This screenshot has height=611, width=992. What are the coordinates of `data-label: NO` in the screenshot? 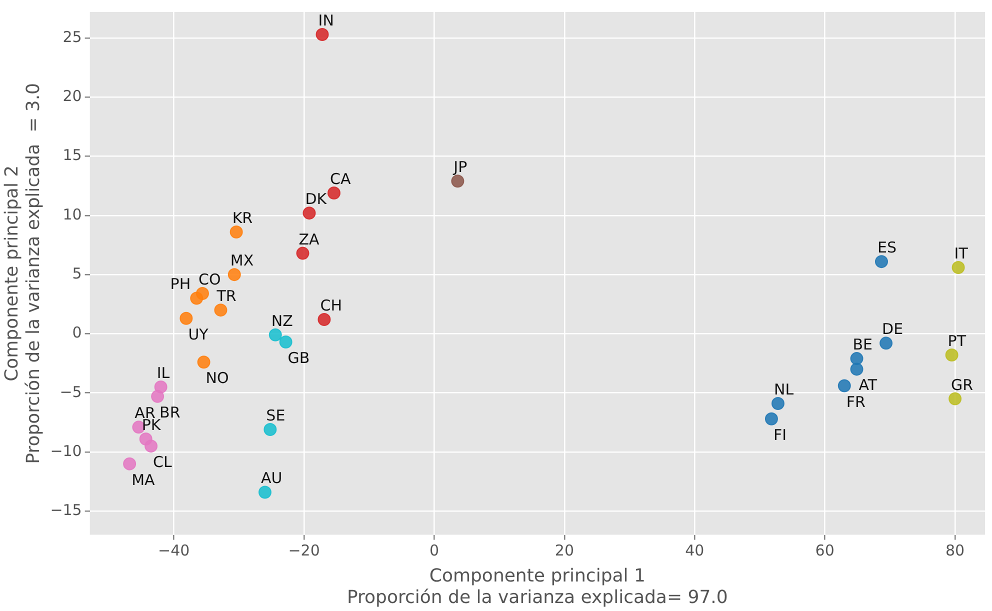 It's located at (217, 378).